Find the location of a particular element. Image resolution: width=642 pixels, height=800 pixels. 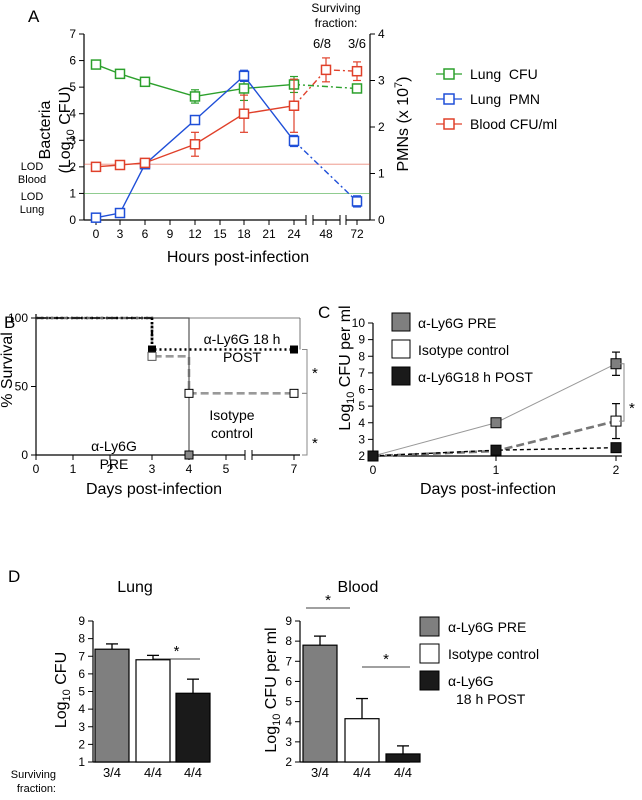

panel-d-lung-ylabel: Log10 CFU is located at coordinates (63, 690).